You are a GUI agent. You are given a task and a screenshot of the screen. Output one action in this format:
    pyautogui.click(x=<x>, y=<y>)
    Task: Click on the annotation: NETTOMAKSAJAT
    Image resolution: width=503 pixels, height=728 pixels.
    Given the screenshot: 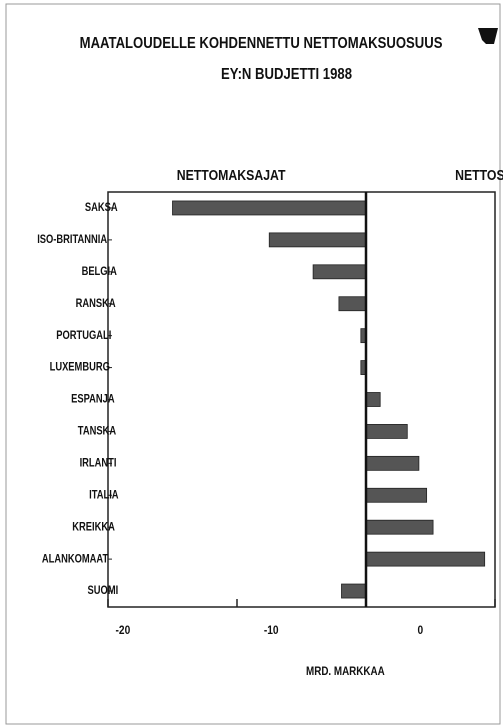 What is the action you would take?
    pyautogui.click(x=231, y=175)
    